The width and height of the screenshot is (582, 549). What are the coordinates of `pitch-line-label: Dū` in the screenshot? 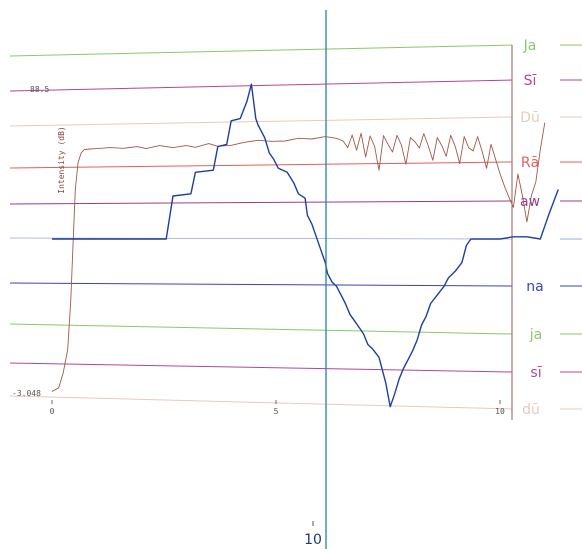 It's located at (530, 118).